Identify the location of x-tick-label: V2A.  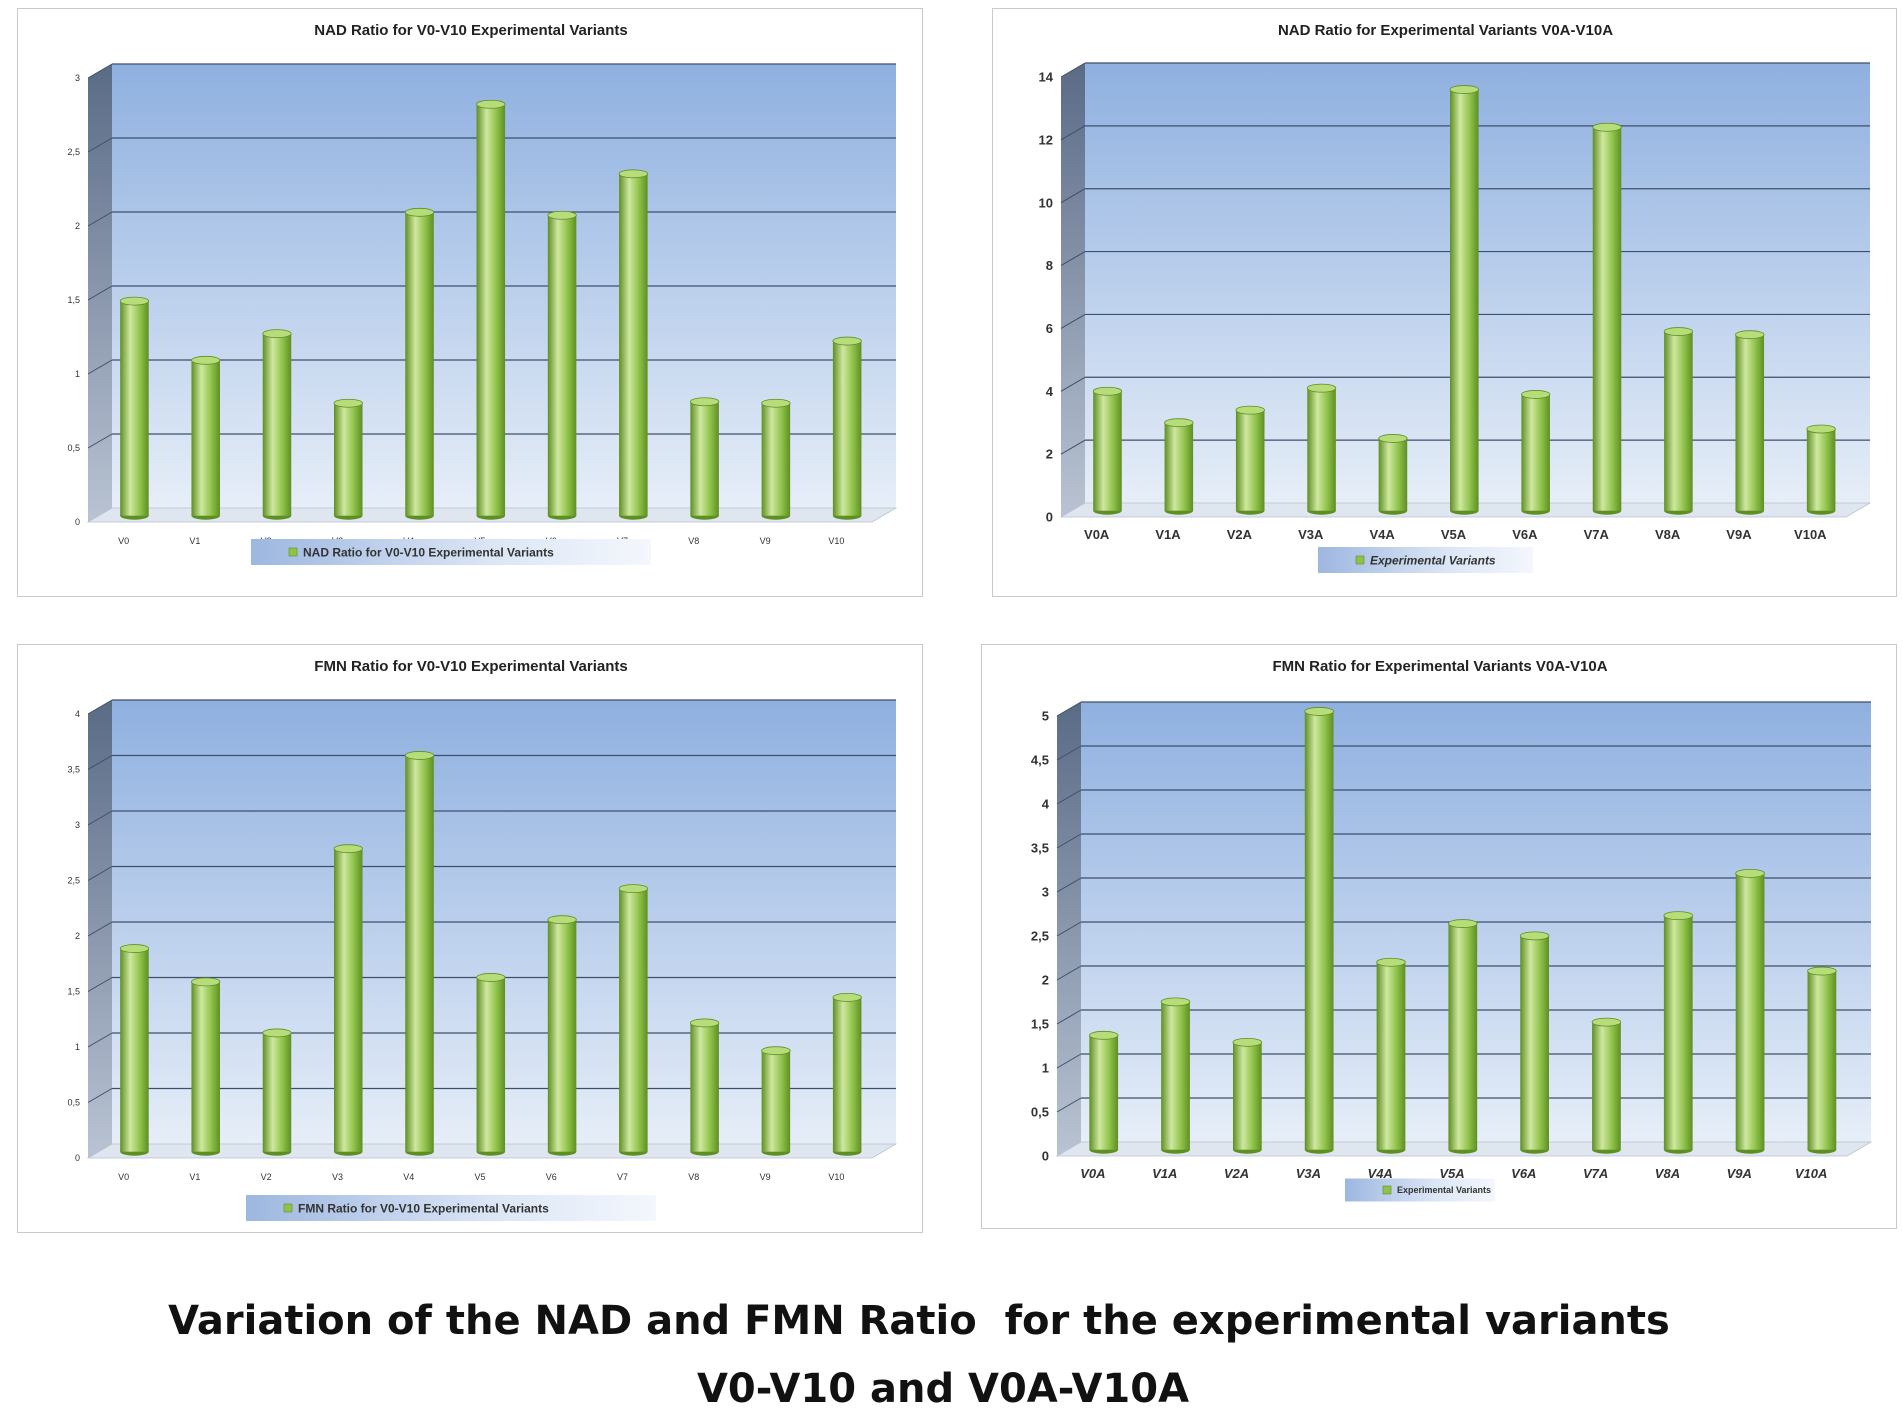
(1240, 534).